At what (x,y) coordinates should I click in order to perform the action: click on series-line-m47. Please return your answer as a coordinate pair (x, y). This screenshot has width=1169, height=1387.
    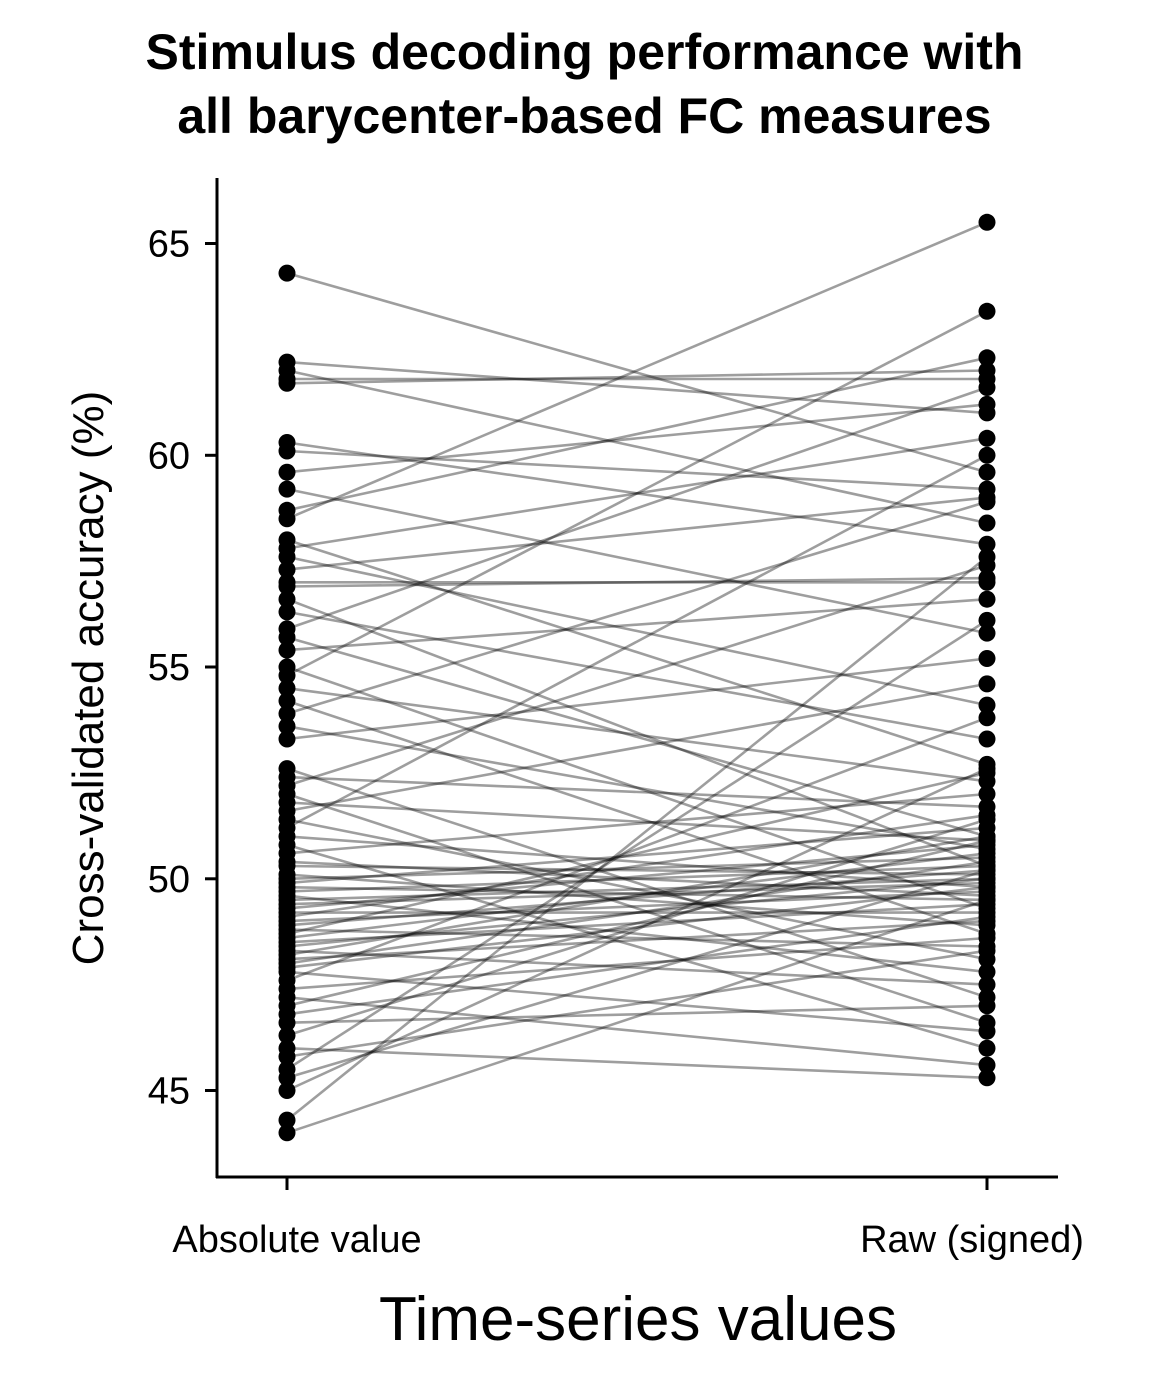
    Looking at the image, I should click on (637, 878).